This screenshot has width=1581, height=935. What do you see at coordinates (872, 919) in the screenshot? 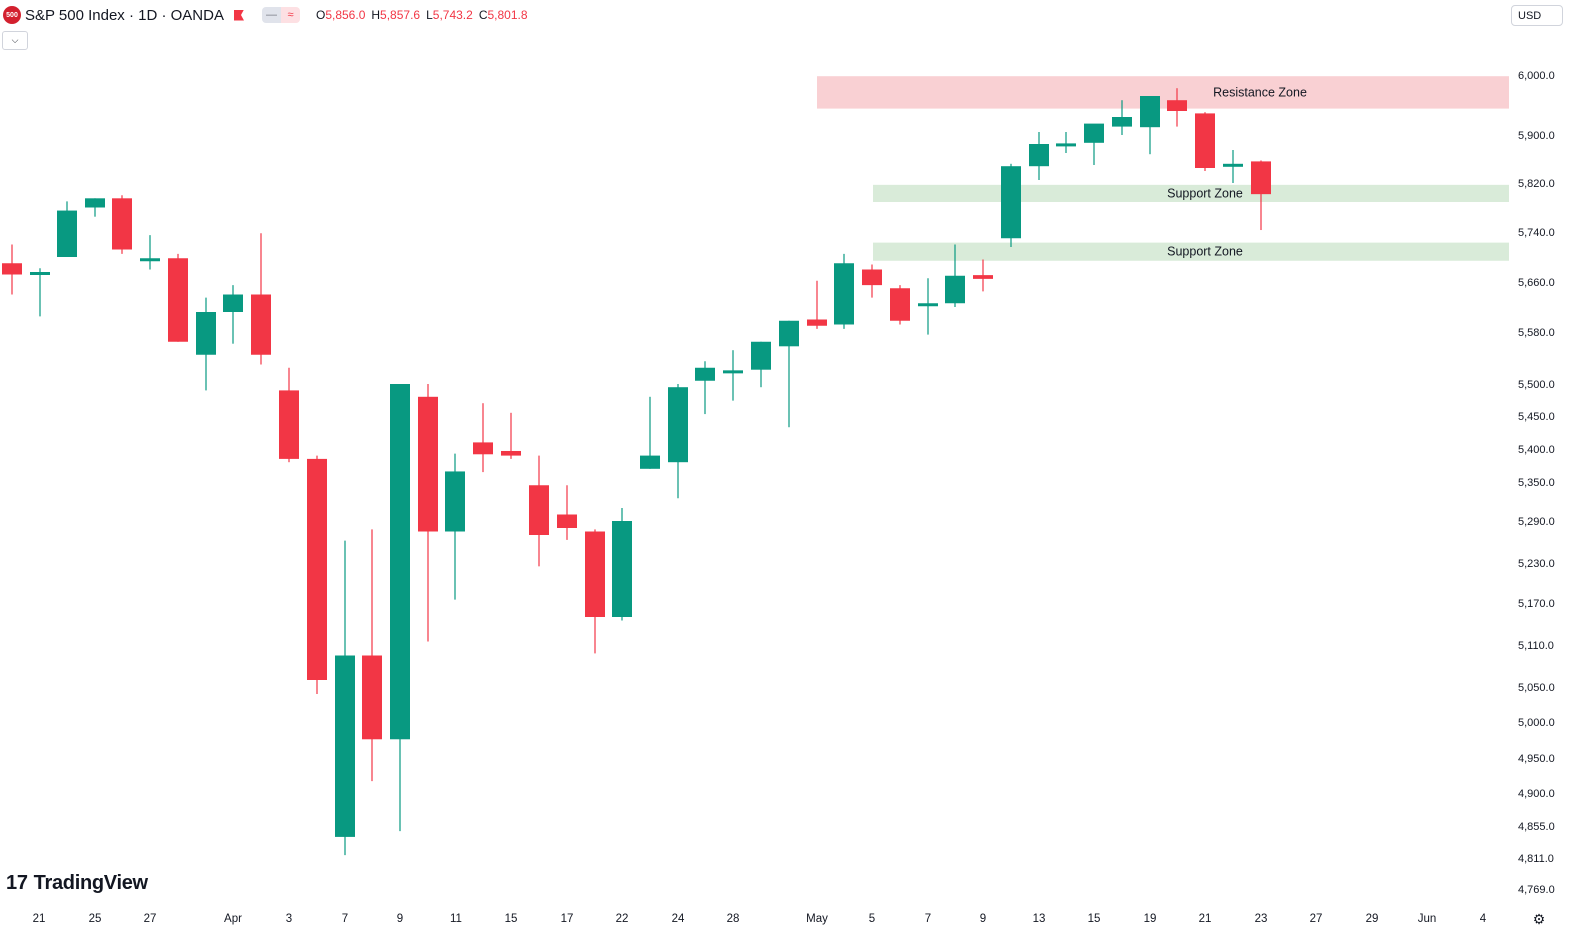
I see `x-tick-label: 5` at bounding box center [872, 919].